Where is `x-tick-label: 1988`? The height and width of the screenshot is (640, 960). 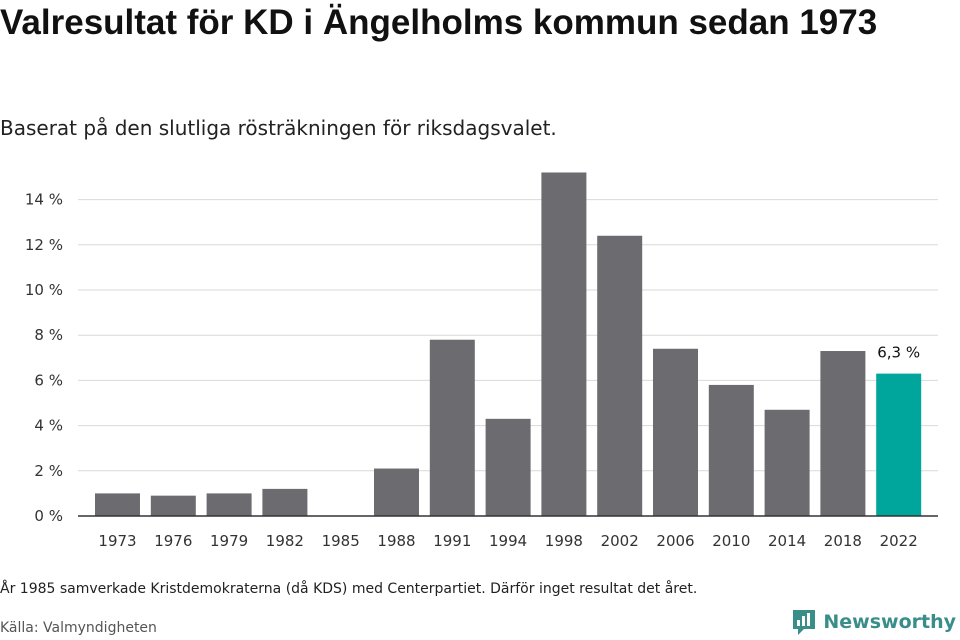 x-tick-label: 1988 is located at coordinates (396, 541).